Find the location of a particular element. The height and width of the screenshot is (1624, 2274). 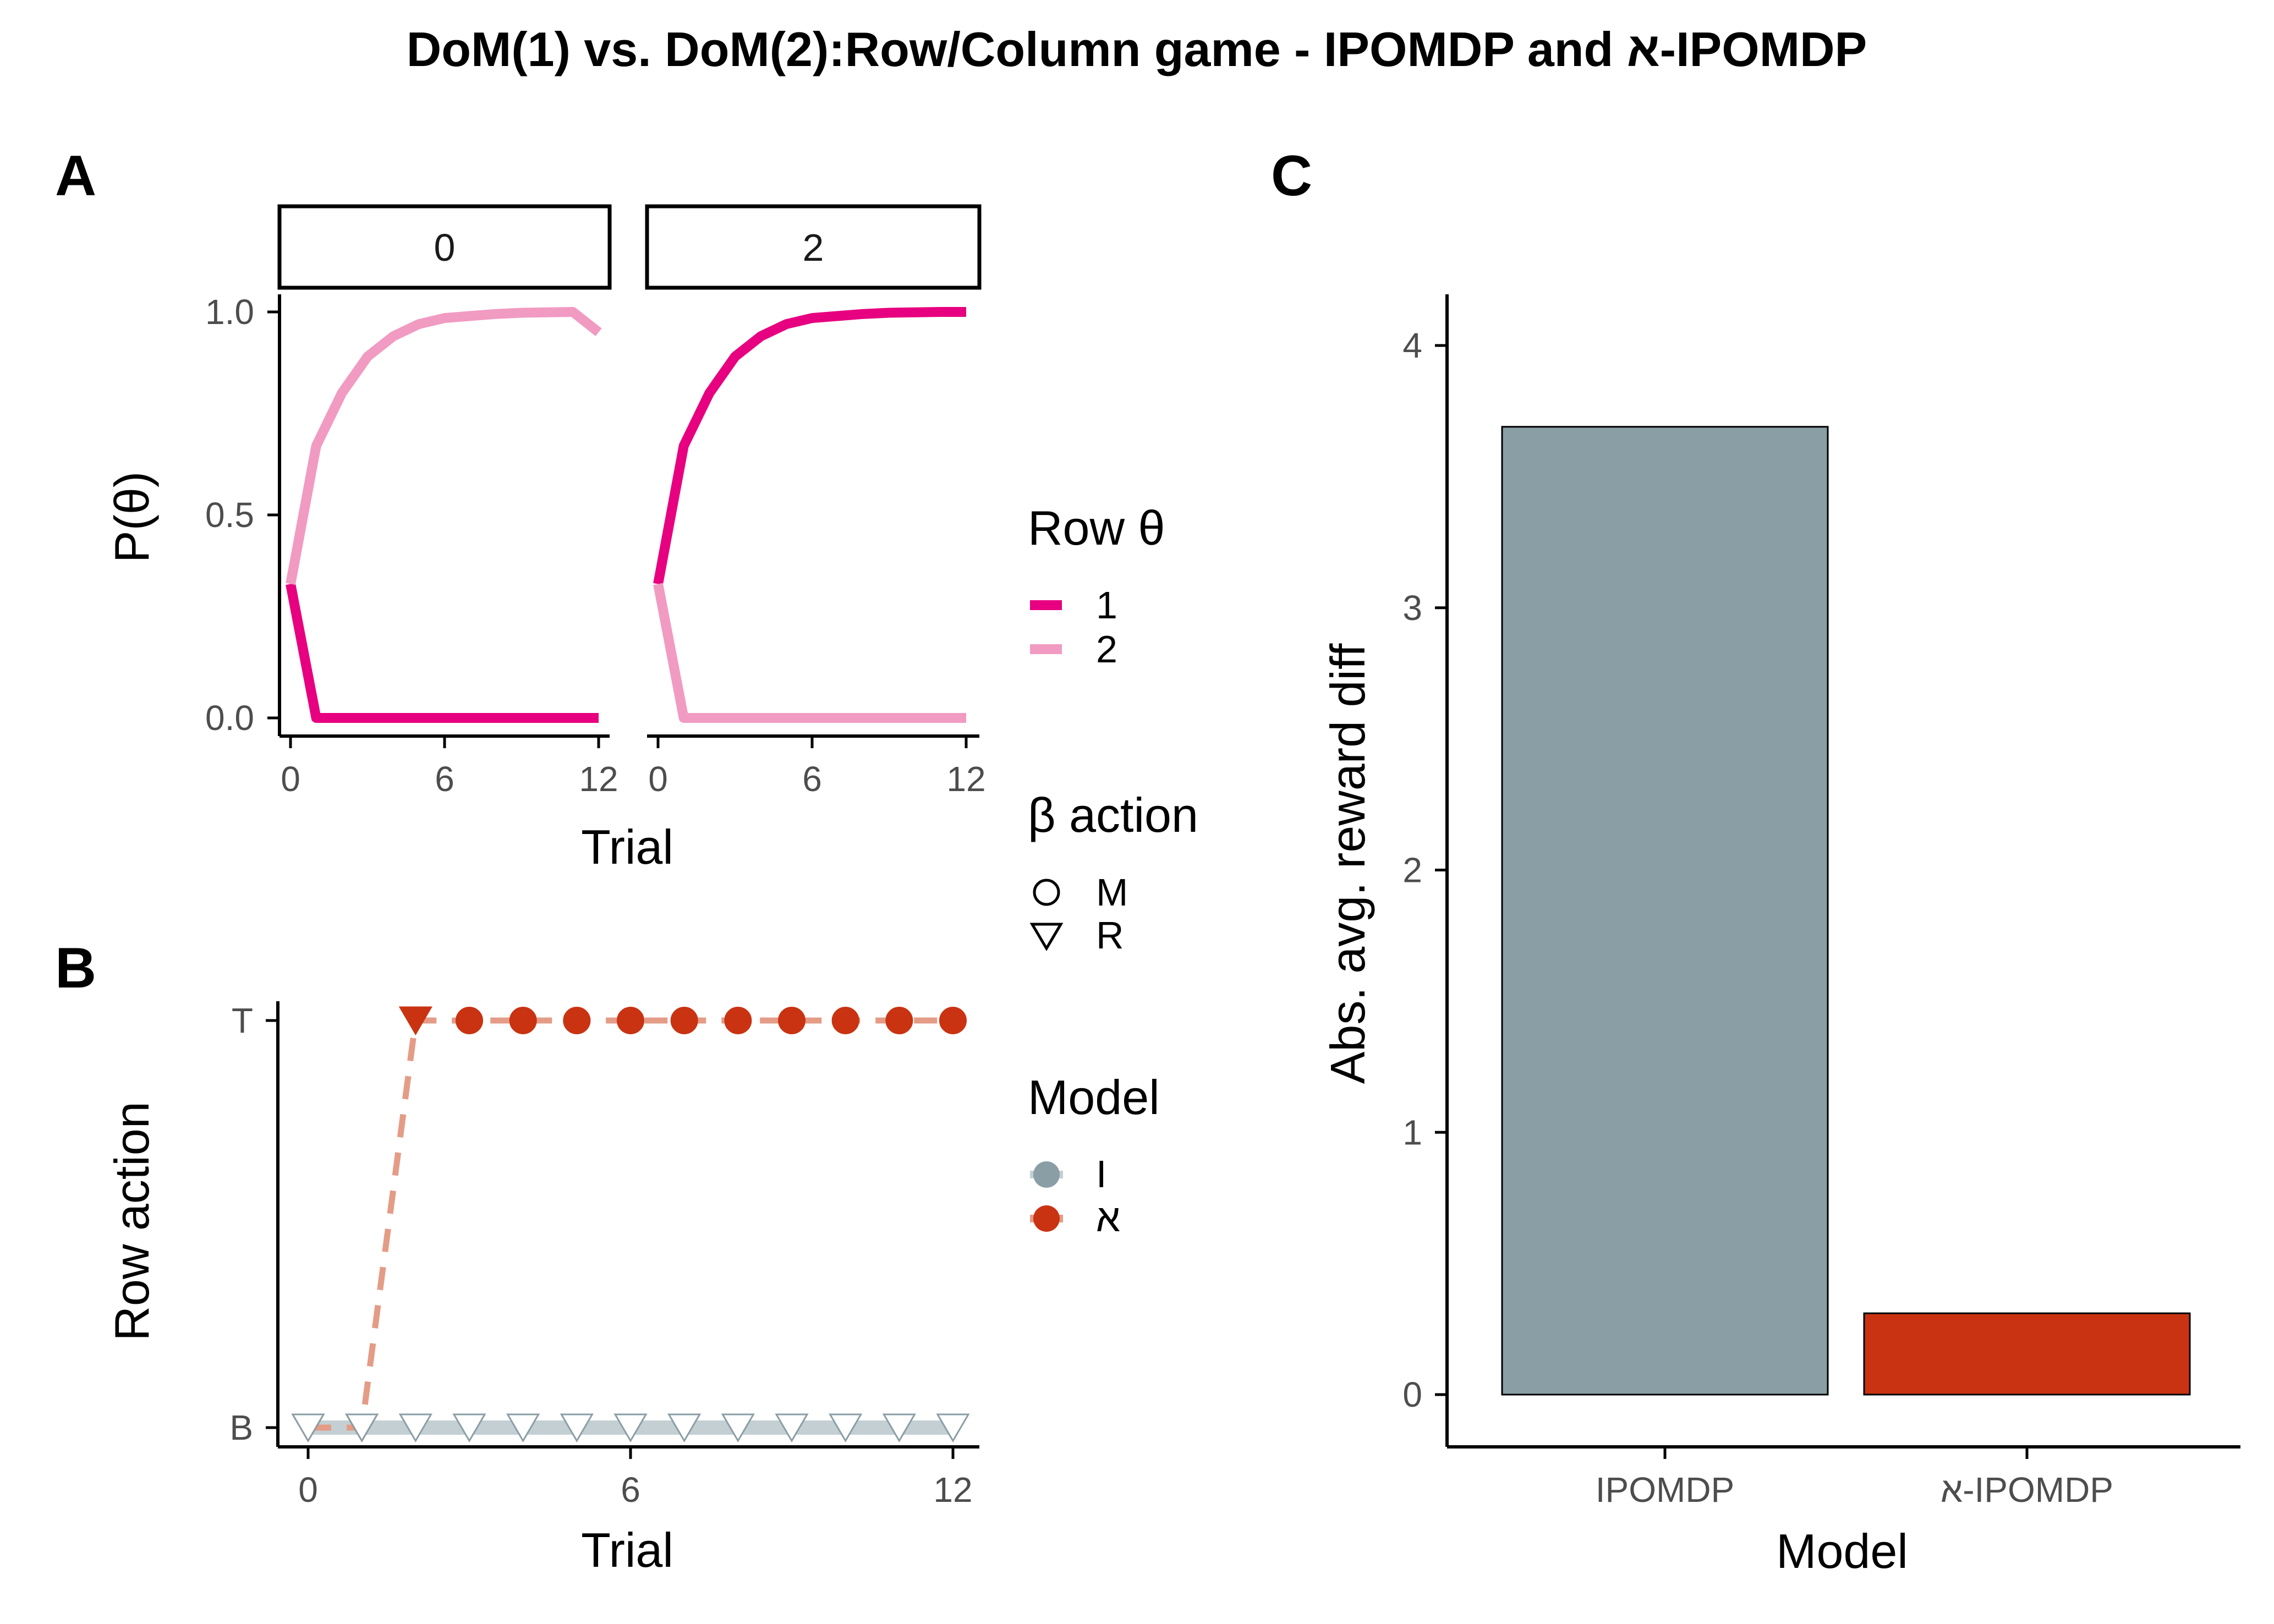

y-tick-label: 1.0 is located at coordinates (229, 312).